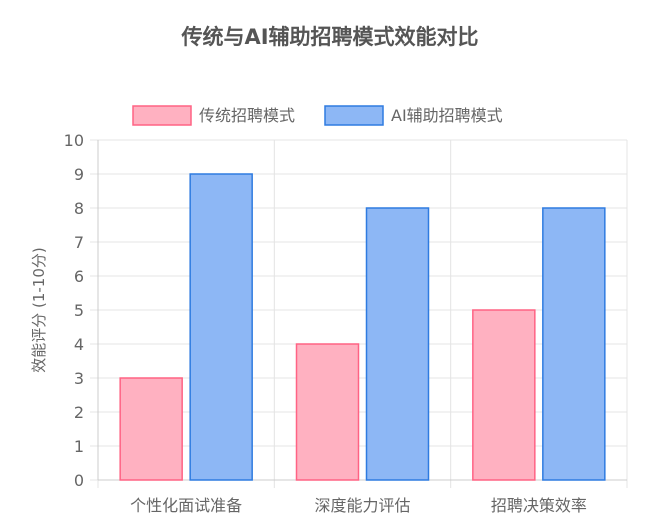 This screenshot has width=660, height=529. Describe the element at coordinates (247, 115) in the screenshot. I see `legend-label-traditional: 传统招聘模式` at that location.